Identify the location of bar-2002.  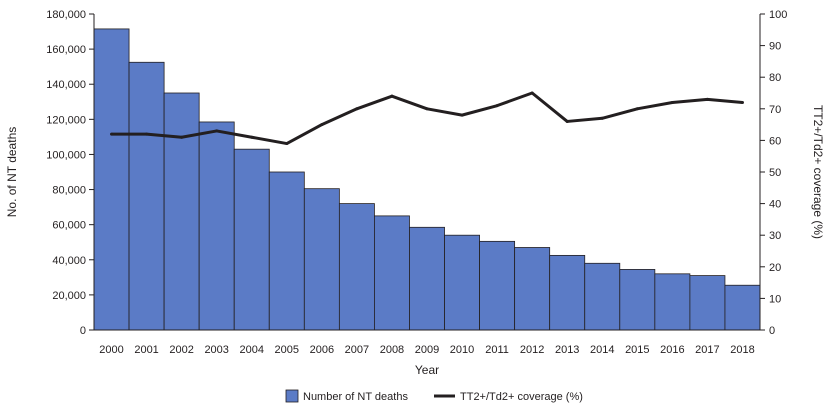
(181, 211).